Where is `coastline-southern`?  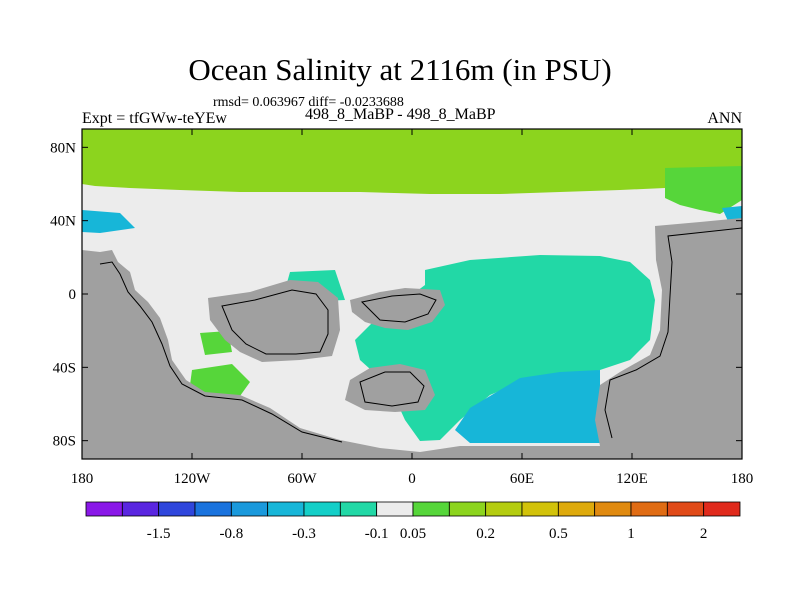 coastline-southern is located at coordinates (392, 389).